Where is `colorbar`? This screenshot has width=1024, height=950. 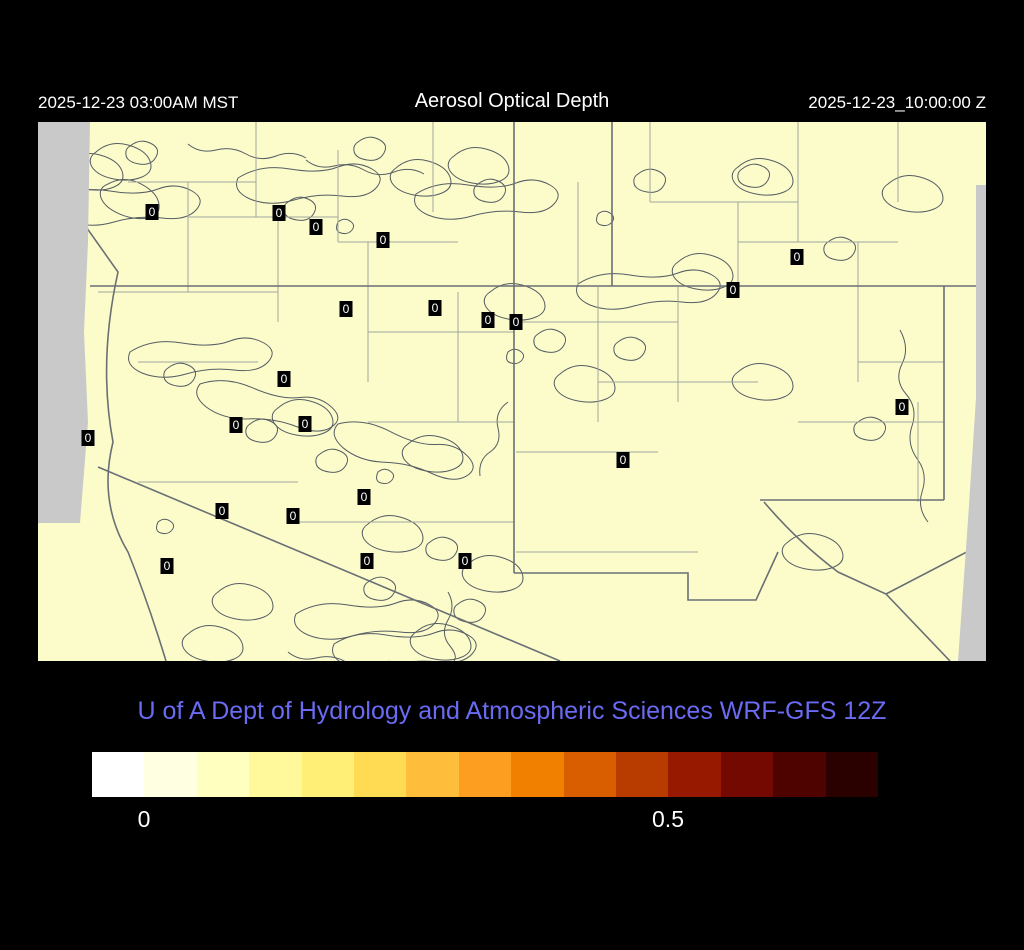 colorbar is located at coordinates (485, 774).